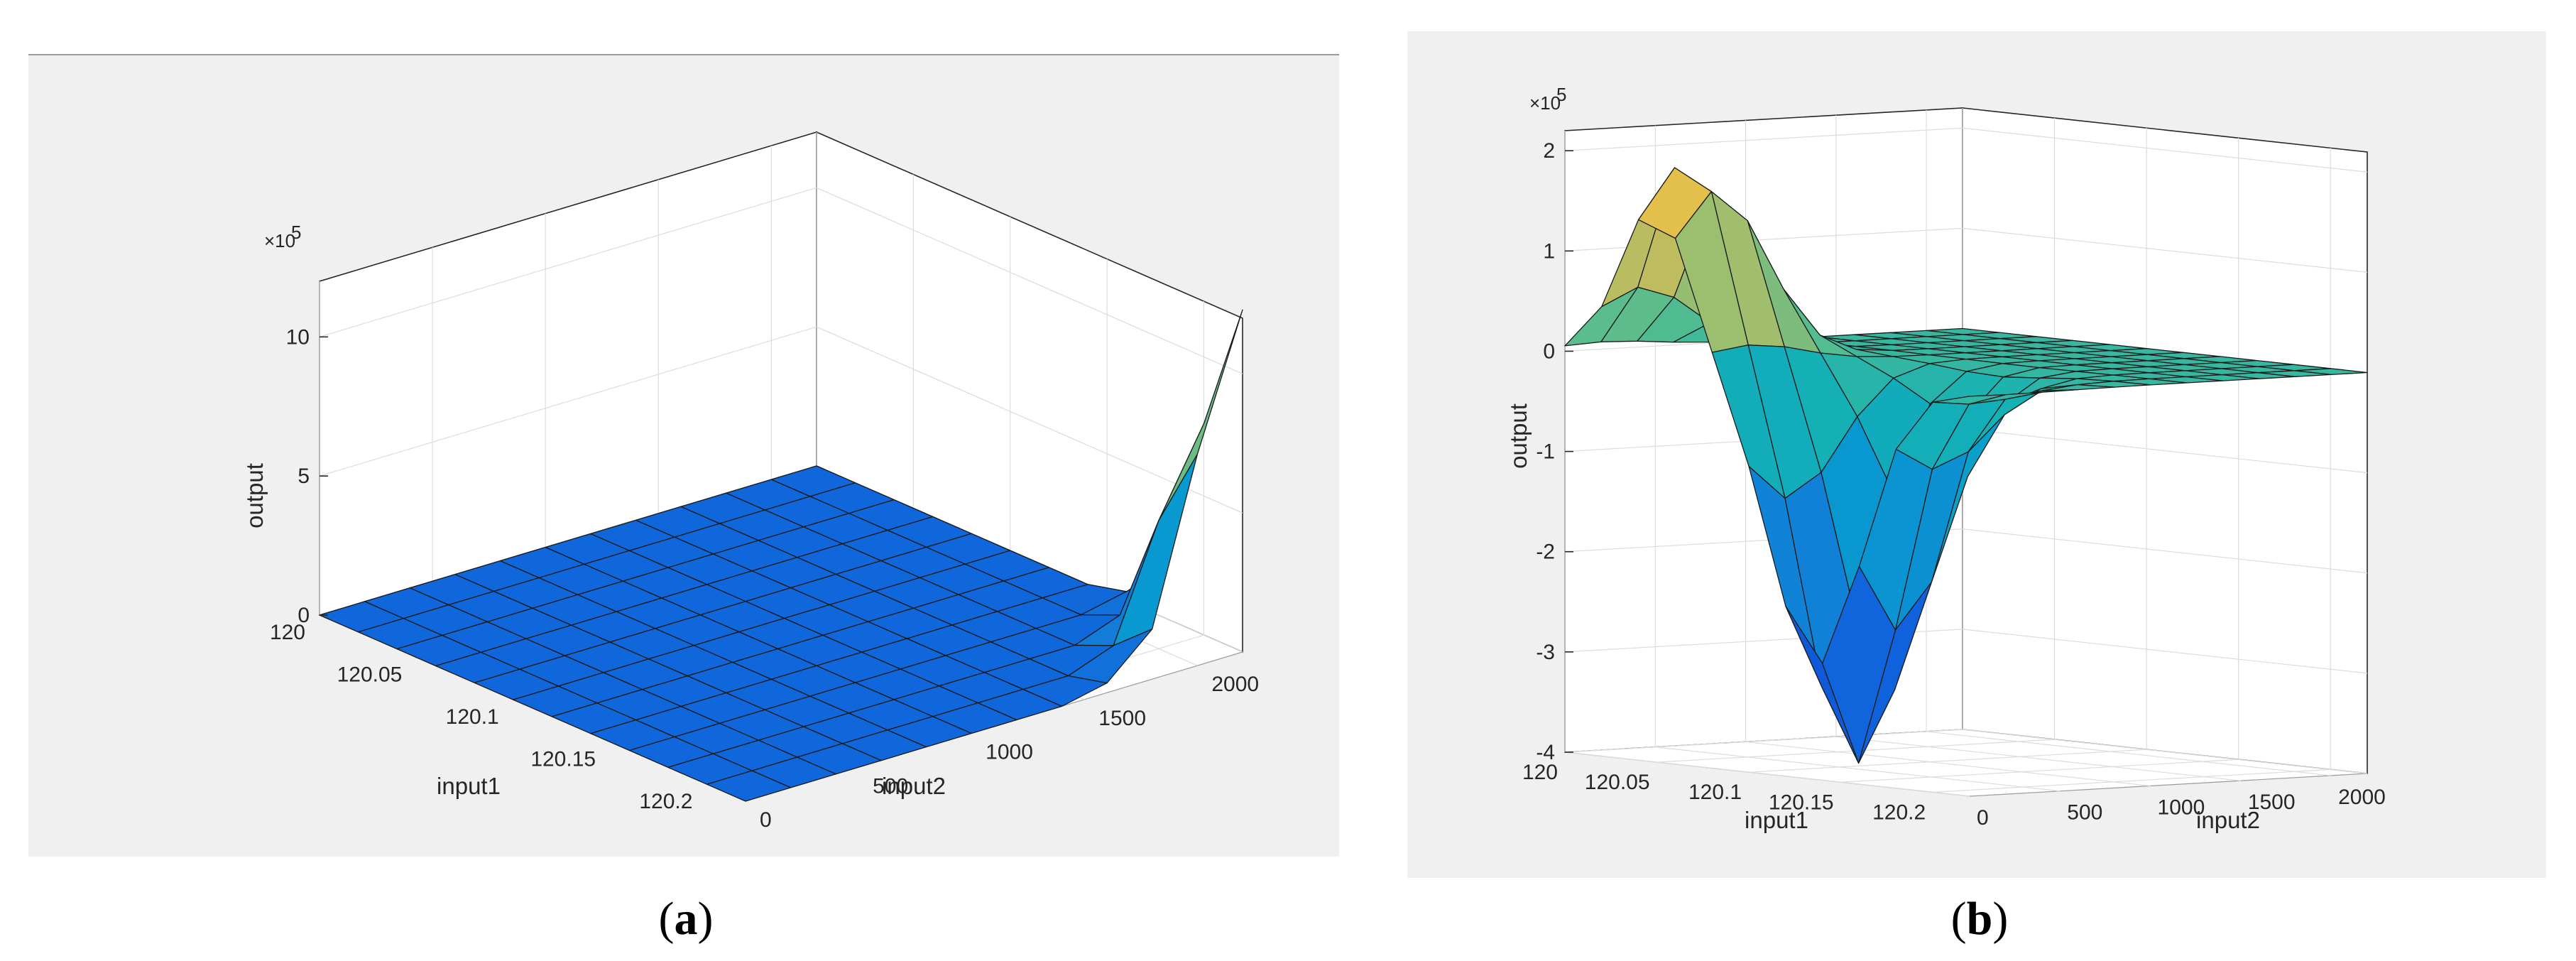 Image resolution: width=2576 pixels, height=961 pixels. I want to click on z-tick-label: -4, so click(1545, 752).